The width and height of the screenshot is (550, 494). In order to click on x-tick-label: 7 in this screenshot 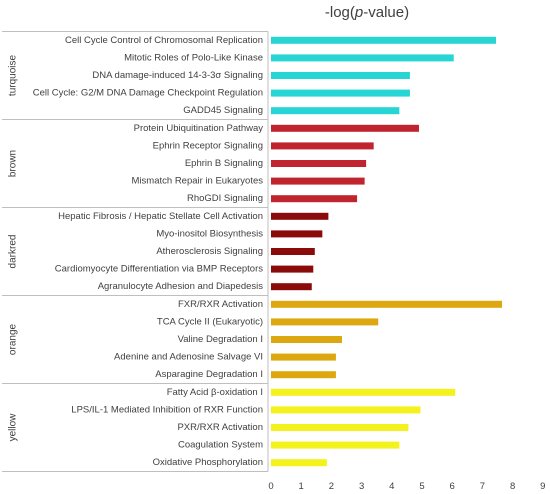, I will do `click(482, 486)`.